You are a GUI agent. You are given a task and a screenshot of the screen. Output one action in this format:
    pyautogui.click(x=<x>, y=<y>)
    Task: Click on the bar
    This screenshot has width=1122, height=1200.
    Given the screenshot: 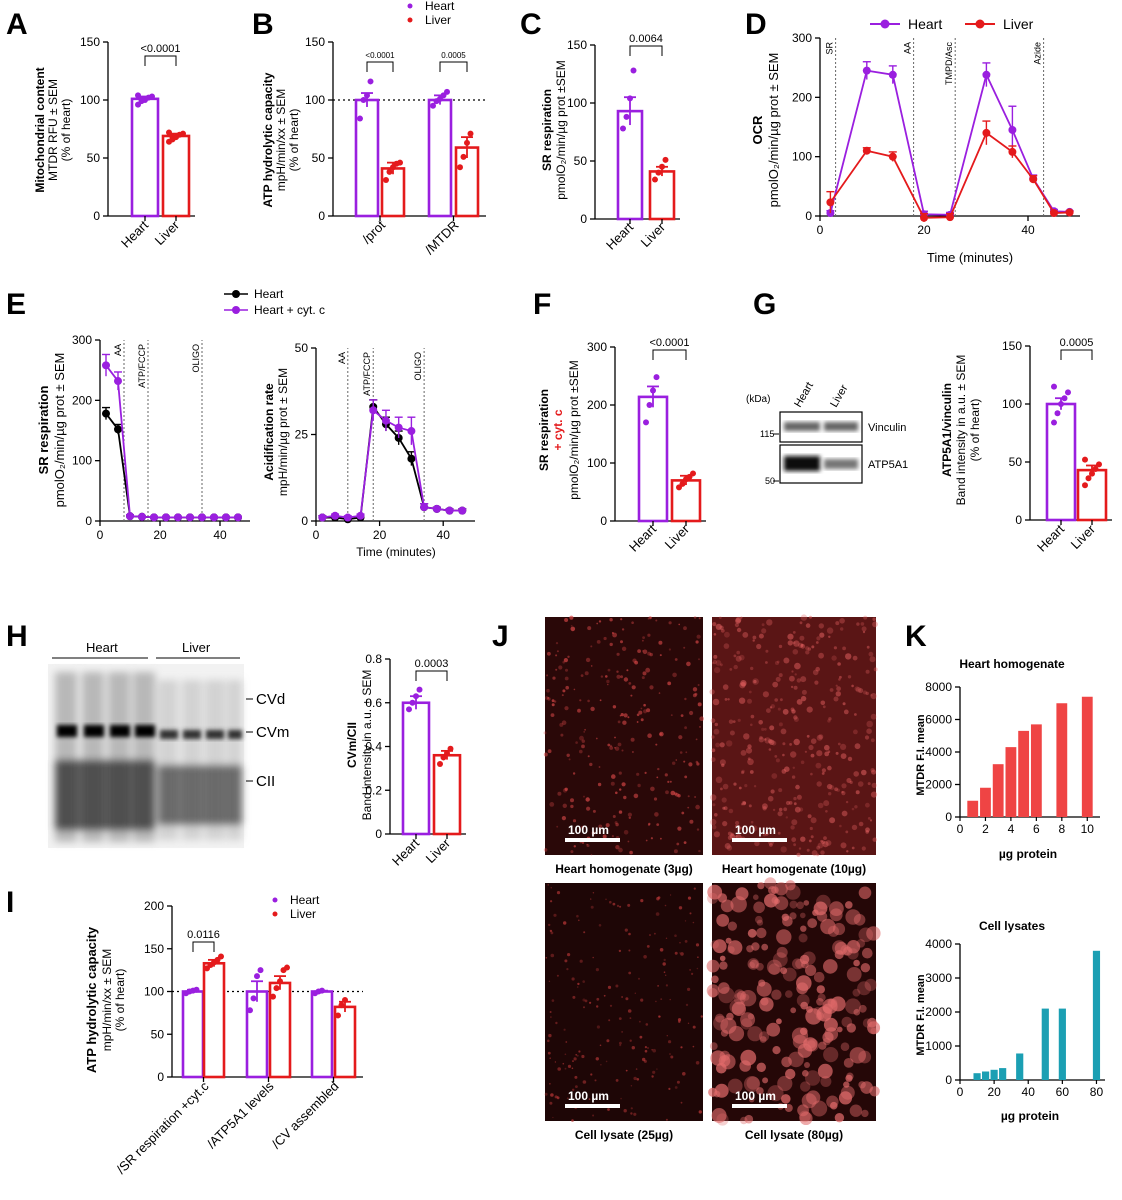 What is the action you would take?
    pyautogui.click(x=1092, y=495)
    